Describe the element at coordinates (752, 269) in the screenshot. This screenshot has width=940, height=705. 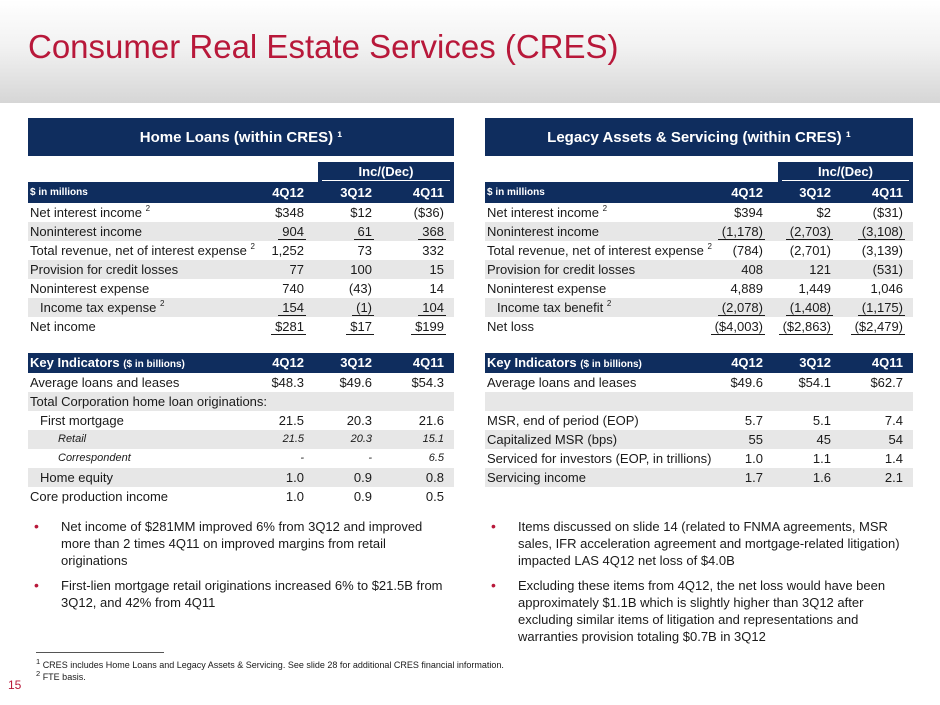
I see `cell-4q12: 408` at that location.